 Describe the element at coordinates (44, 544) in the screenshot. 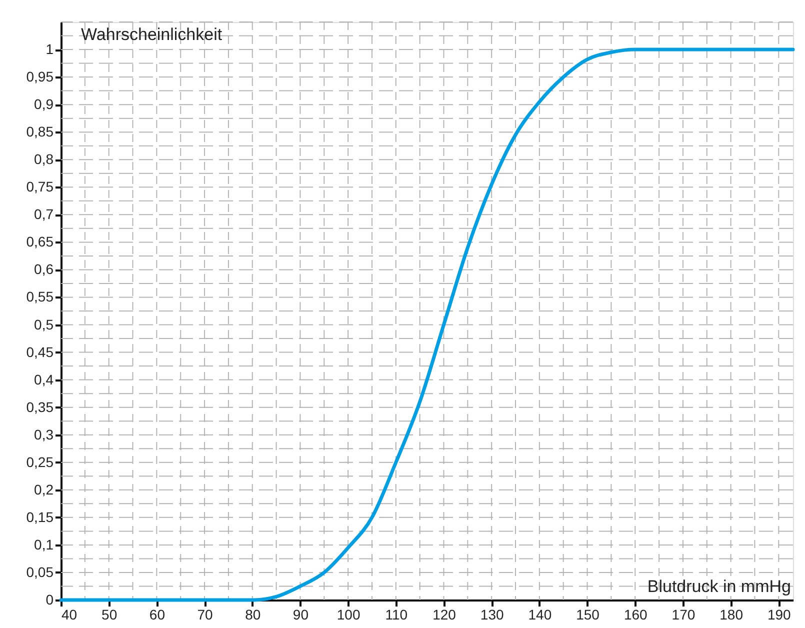

I see `y-tick-label: 0,1` at that location.